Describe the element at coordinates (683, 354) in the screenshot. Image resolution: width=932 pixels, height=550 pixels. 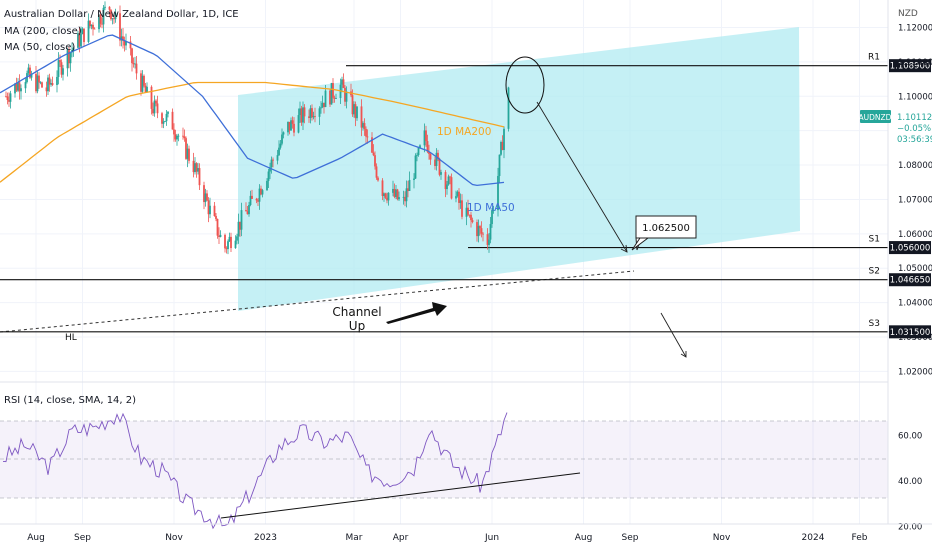
I see `s3-arrowhead` at that location.